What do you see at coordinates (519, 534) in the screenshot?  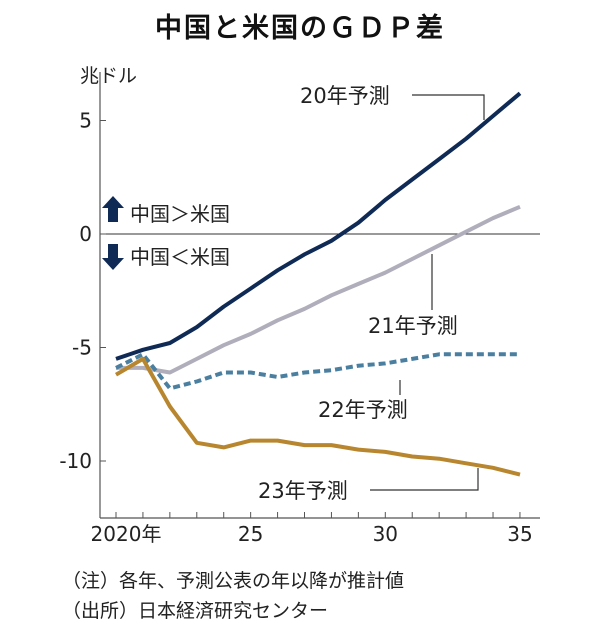 I see `x-tick-label: 35` at bounding box center [519, 534].